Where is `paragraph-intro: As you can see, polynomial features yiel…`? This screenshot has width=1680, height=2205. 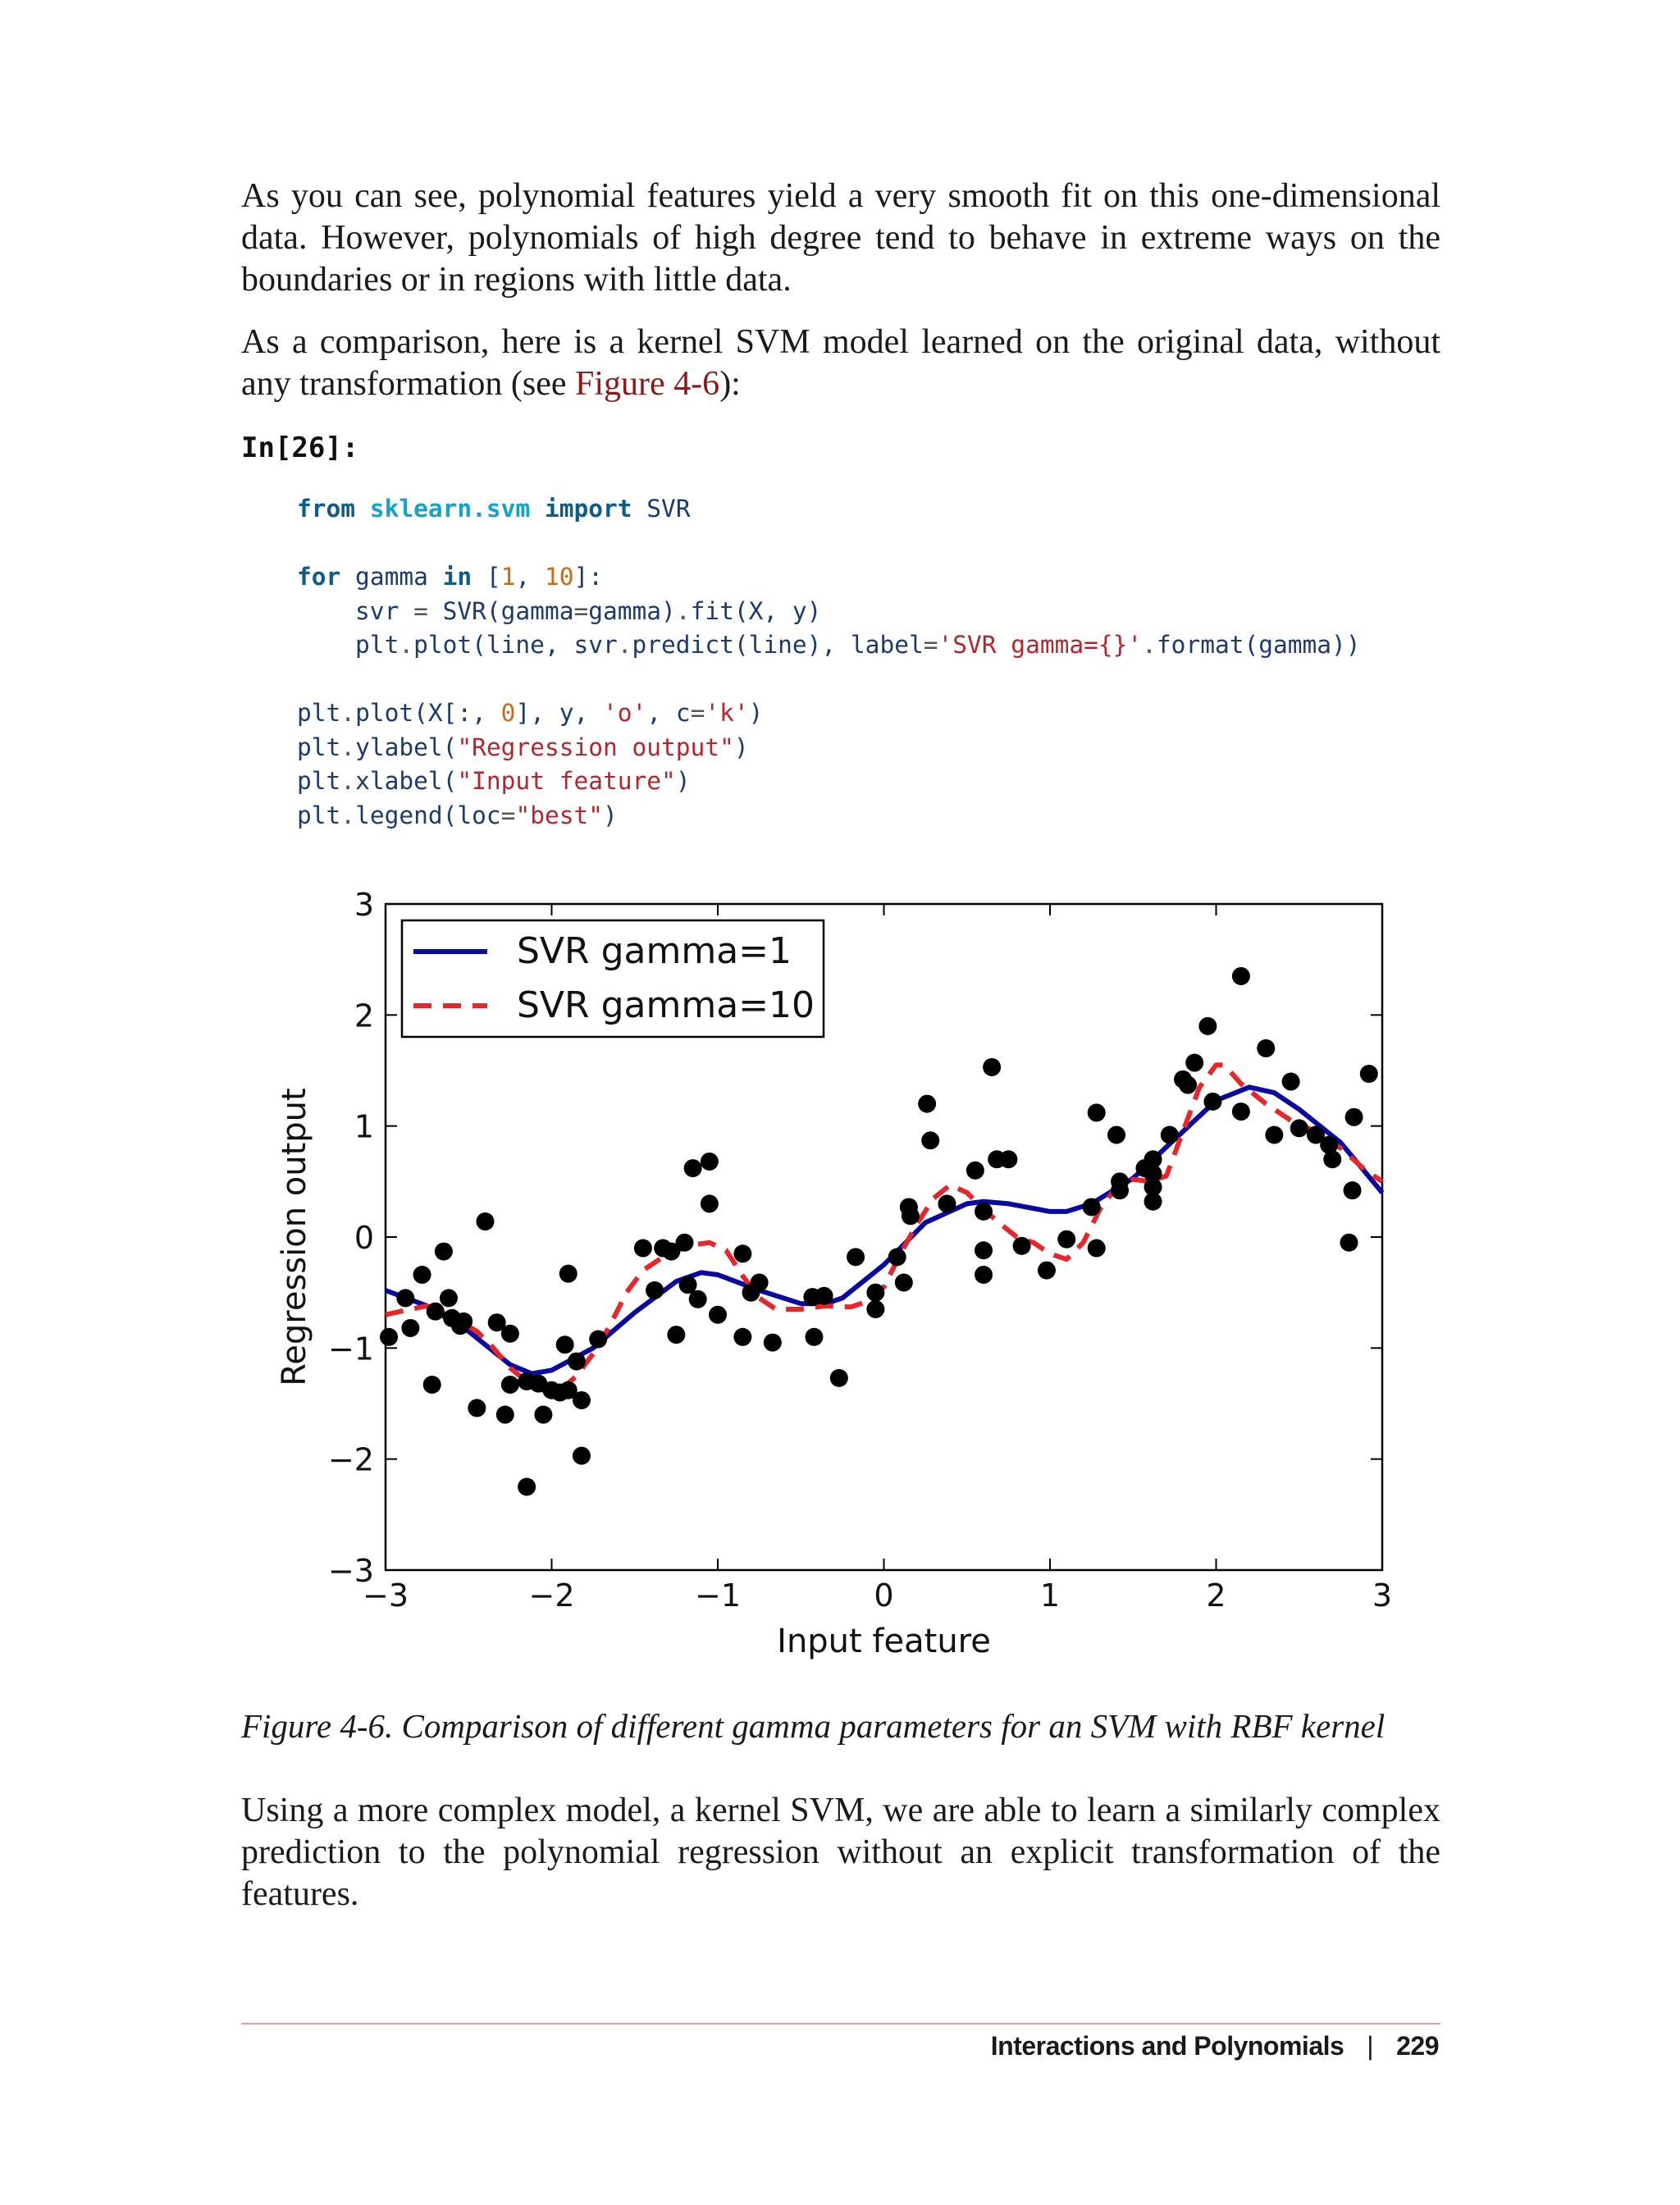
paragraph-intro: As you can see, polynomial features yiel… is located at coordinates (840, 238).